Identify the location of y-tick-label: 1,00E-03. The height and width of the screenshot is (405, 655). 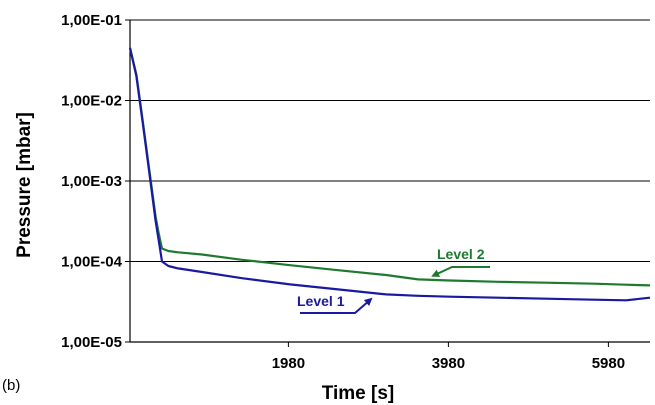
(91, 181).